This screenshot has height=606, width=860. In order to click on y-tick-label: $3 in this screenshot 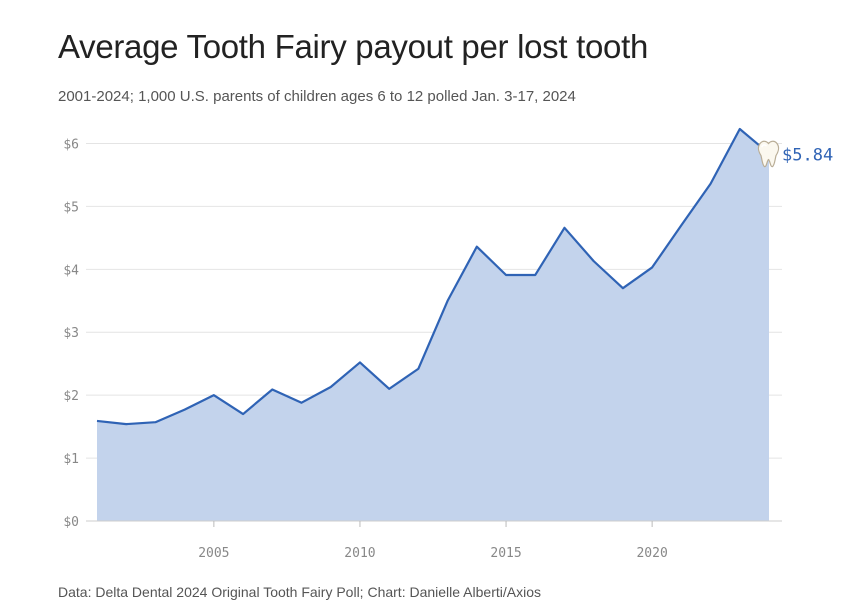, I will do `click(71, 333)`.